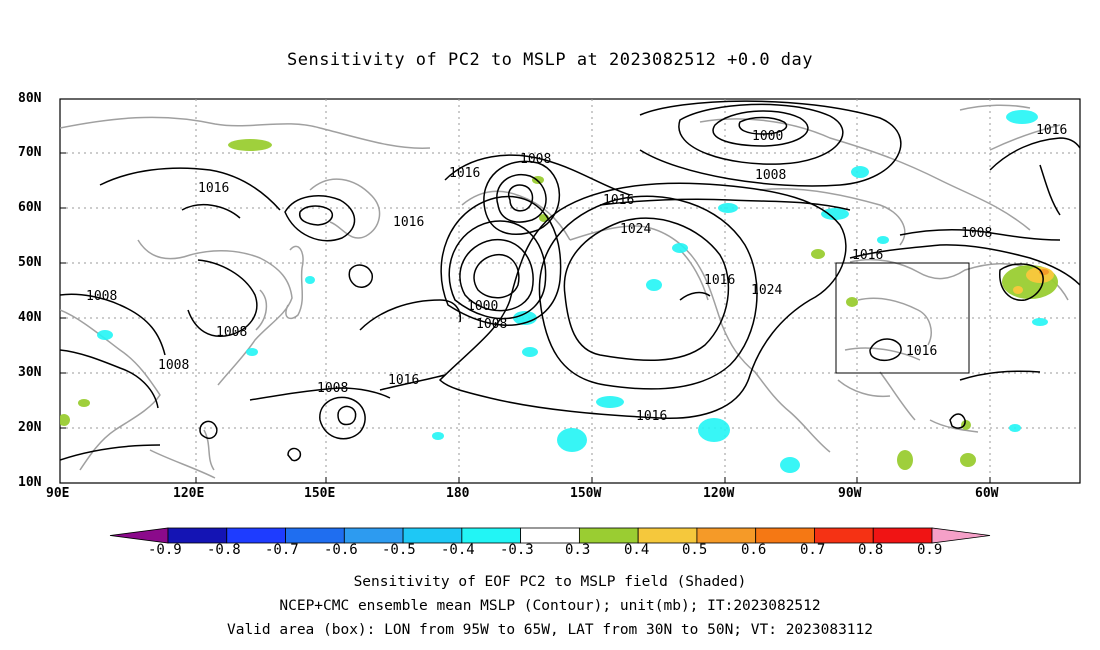  Describe the element at coordinates (189, 493) in the screenshot. I see `lon-label-120e: 120E` at that location.